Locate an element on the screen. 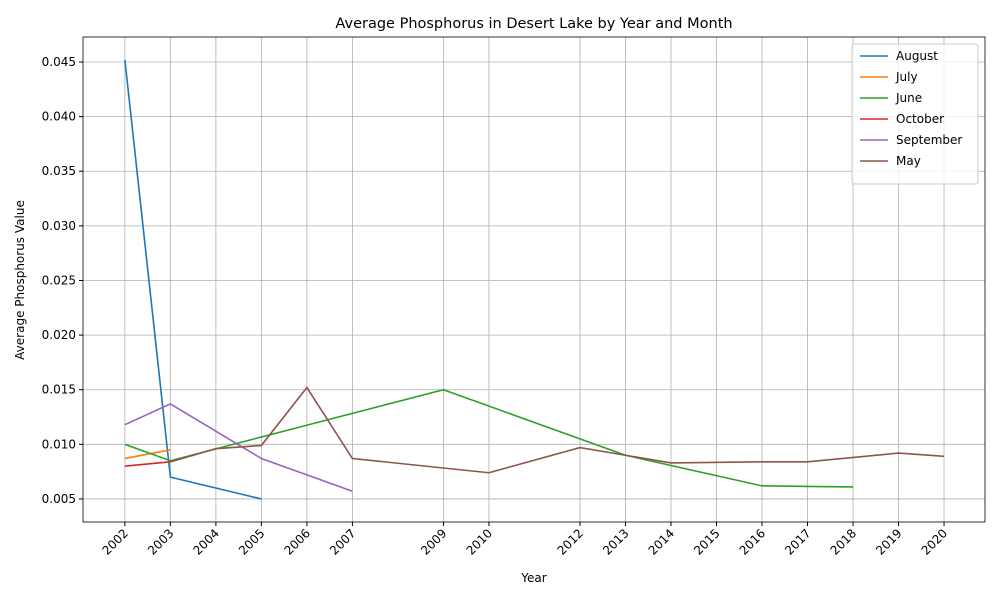  x-tick-label: 2013 is located at coordinates (615, 541).